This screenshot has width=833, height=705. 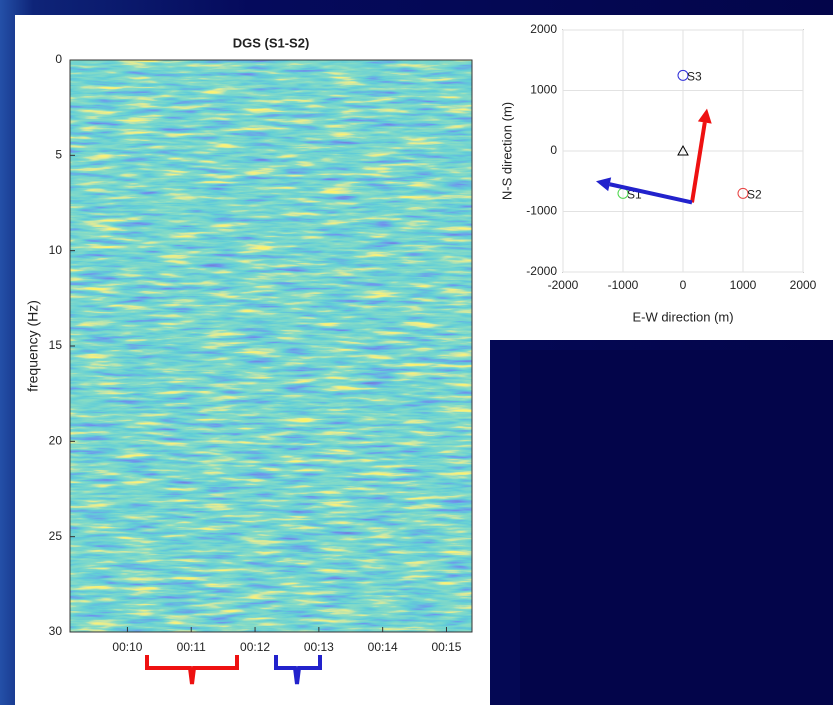 What do you see at coordinates (56, 345) in the screenshot?
I see `y-tick-label: 15` at bounding box center [56, 345].